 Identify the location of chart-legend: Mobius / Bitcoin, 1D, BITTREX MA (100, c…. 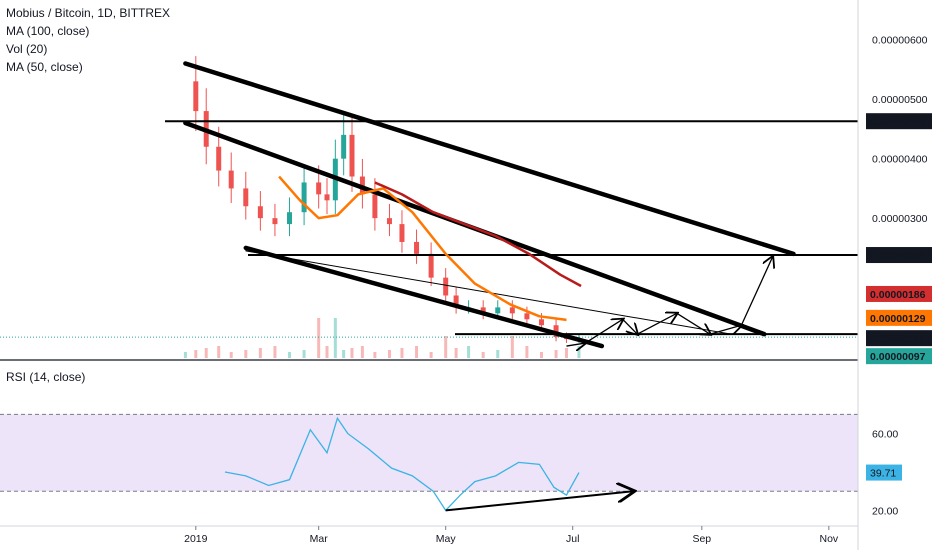
(88, 40).